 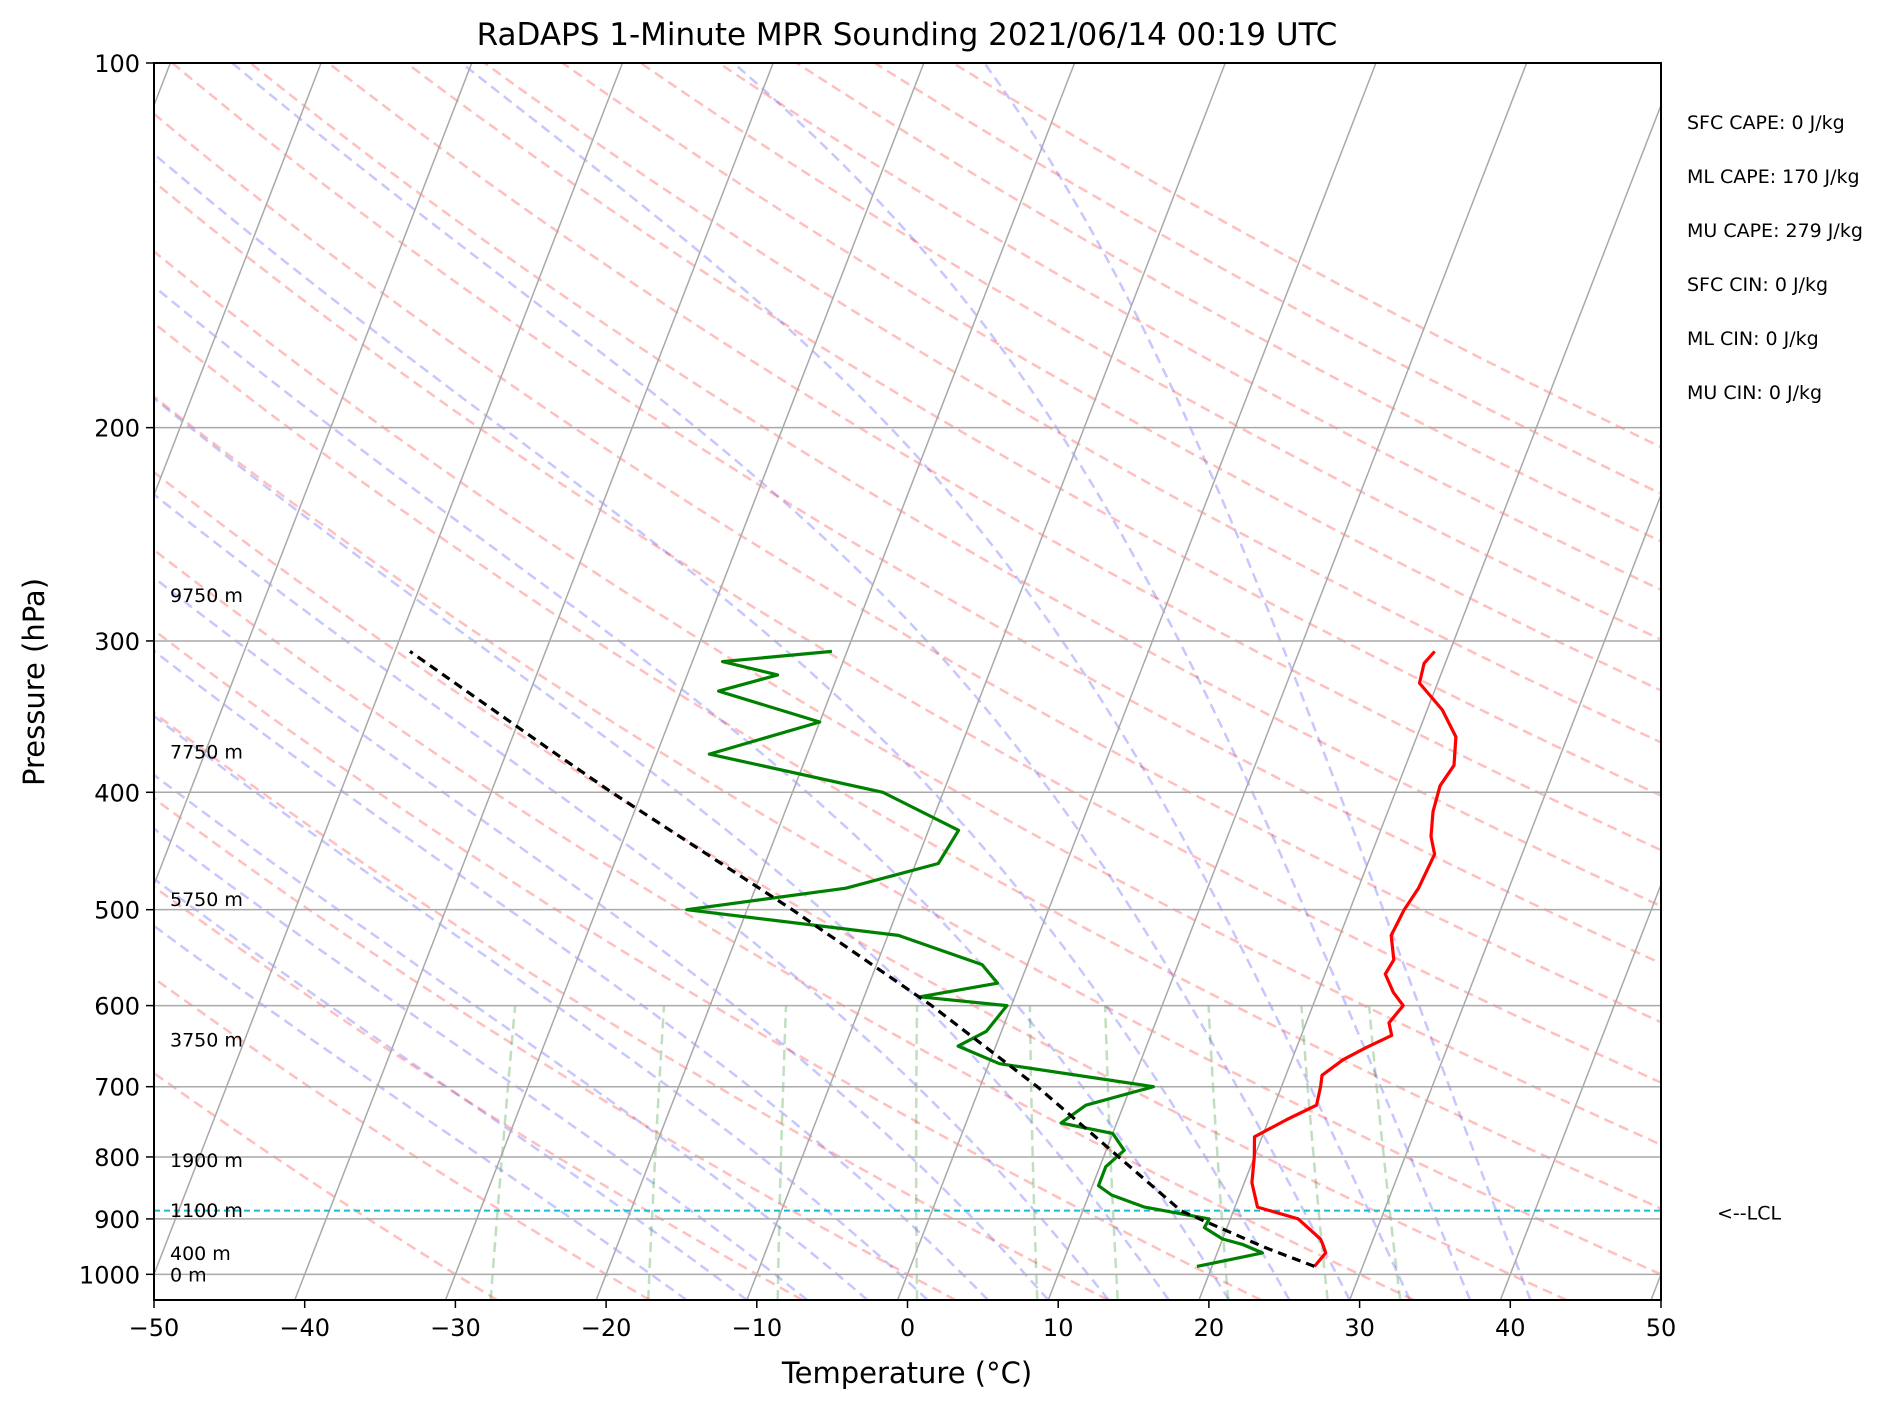 I want to click on x-tick-label: −20, so click(x=606, y=1328).